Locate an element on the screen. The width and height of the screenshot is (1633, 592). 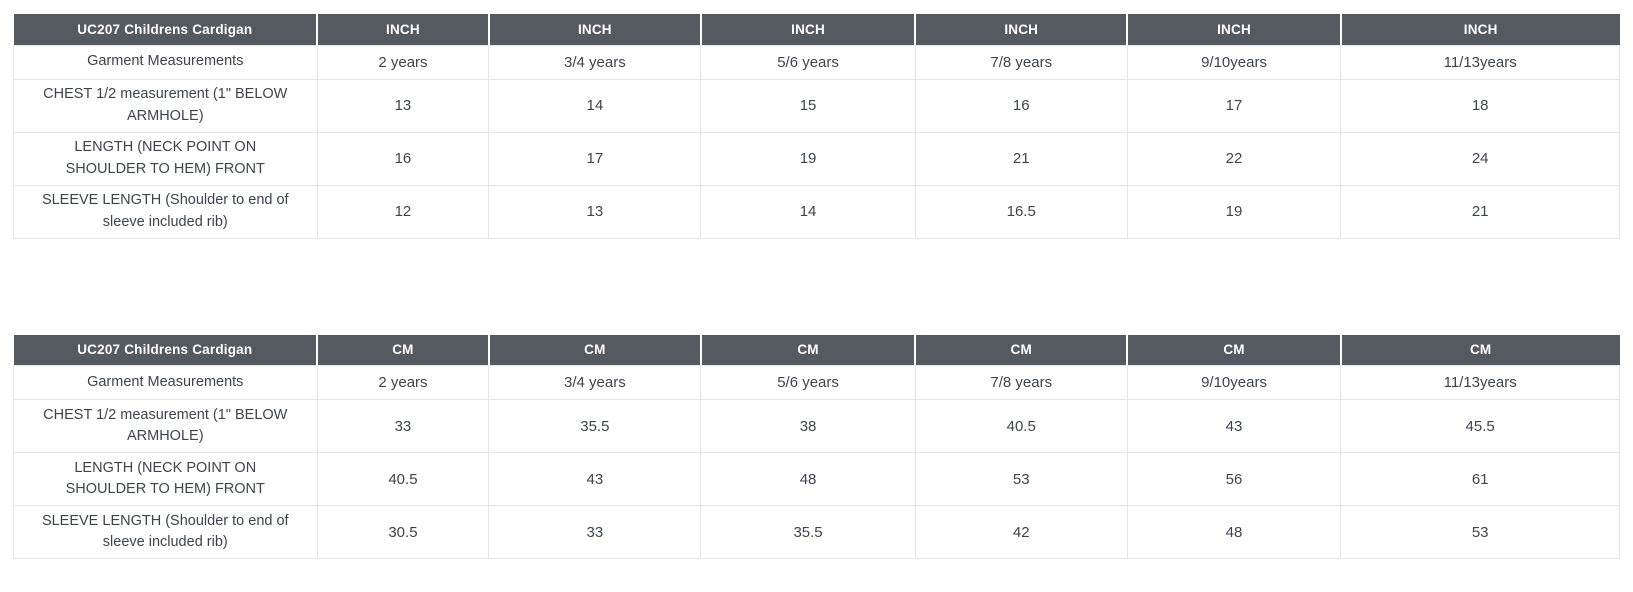
value-cell: 16.5 is located at coordinates (1021, 211).